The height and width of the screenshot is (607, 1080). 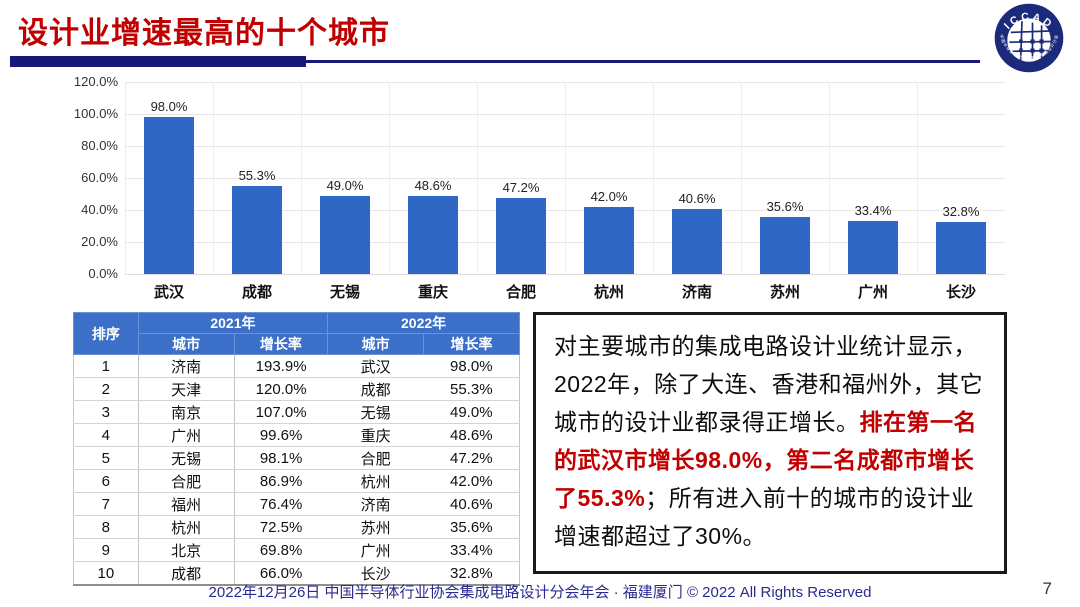 I want to click on x-axis-category-label: 长沙, so click(x=960, y=292).